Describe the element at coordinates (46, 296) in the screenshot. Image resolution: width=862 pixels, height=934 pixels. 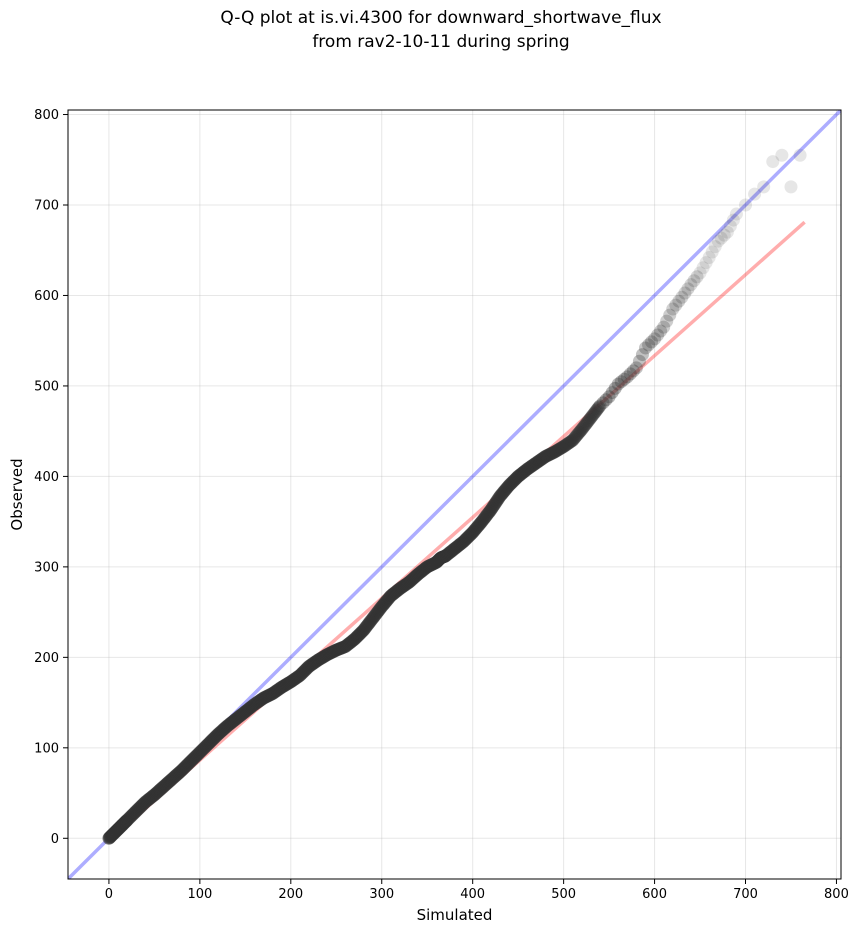
I see `y-tick-label: 600` at that location.